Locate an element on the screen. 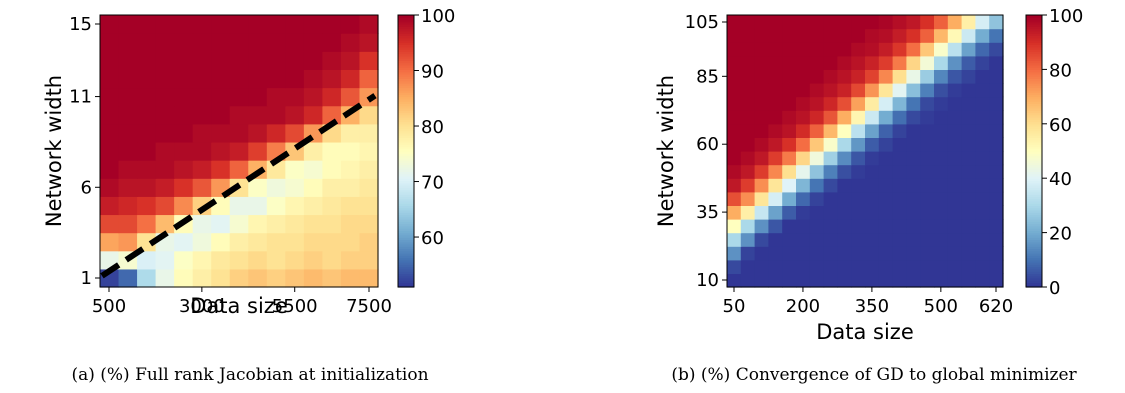 The height and width of the screenshot is (393, 1125). heatmap-a-ytick-label: 6 is located at coordinates (86, 187).